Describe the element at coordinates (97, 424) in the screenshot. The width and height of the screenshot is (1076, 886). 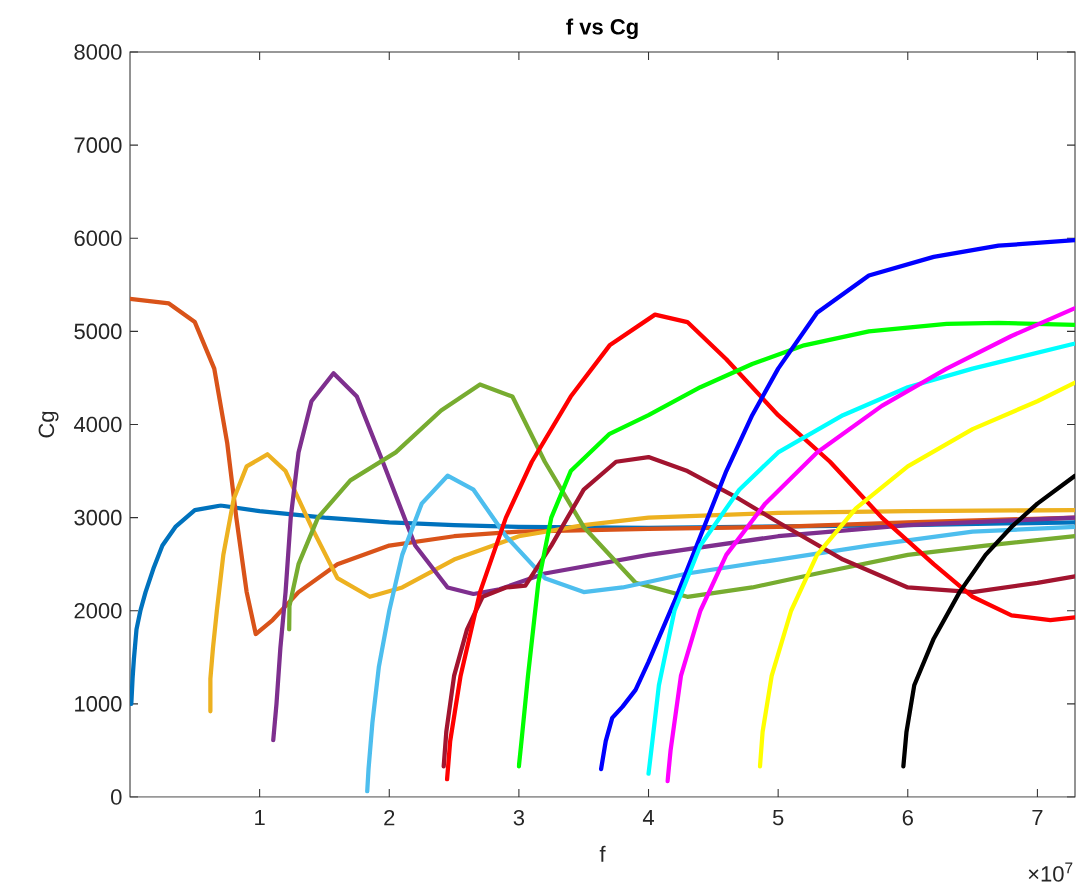
I see `y-tick-label: 4000` at that location.